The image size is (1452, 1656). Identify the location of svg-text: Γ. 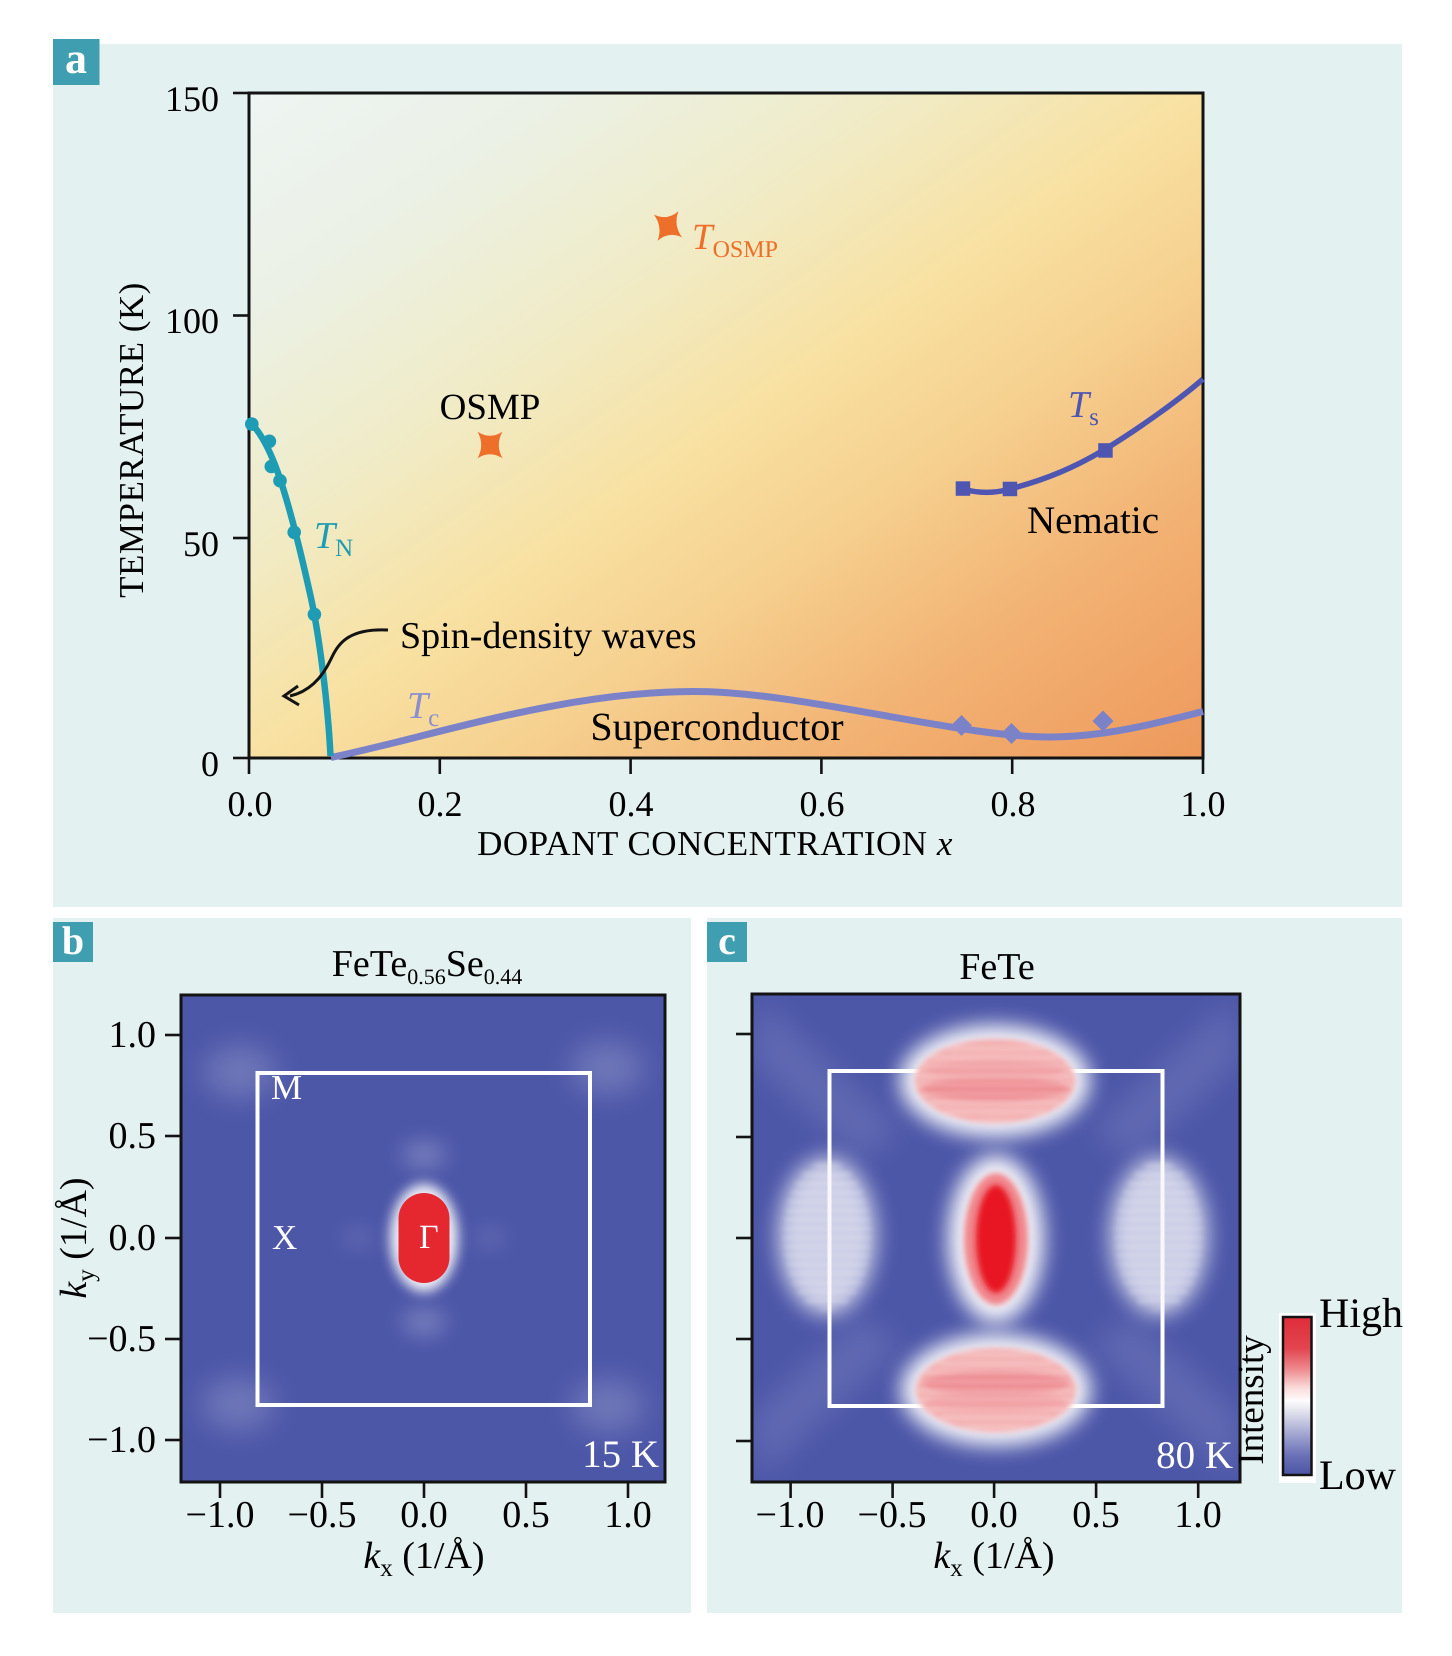
(429, 1237).